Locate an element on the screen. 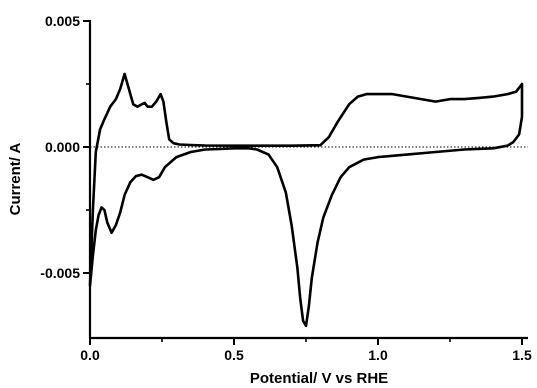 This screenshot has height=388, width=537. y-axis-title: Current/ A is located at coordinates (15, 178).